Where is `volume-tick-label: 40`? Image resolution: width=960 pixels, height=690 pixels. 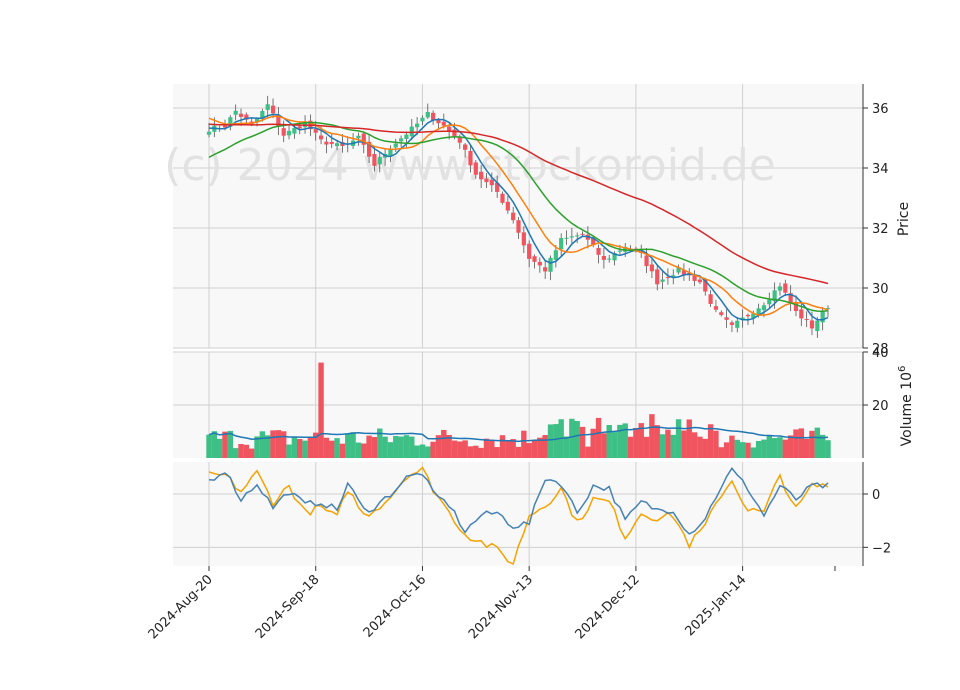
volume-tick-label: 40 is located at coordinates (880, 353).